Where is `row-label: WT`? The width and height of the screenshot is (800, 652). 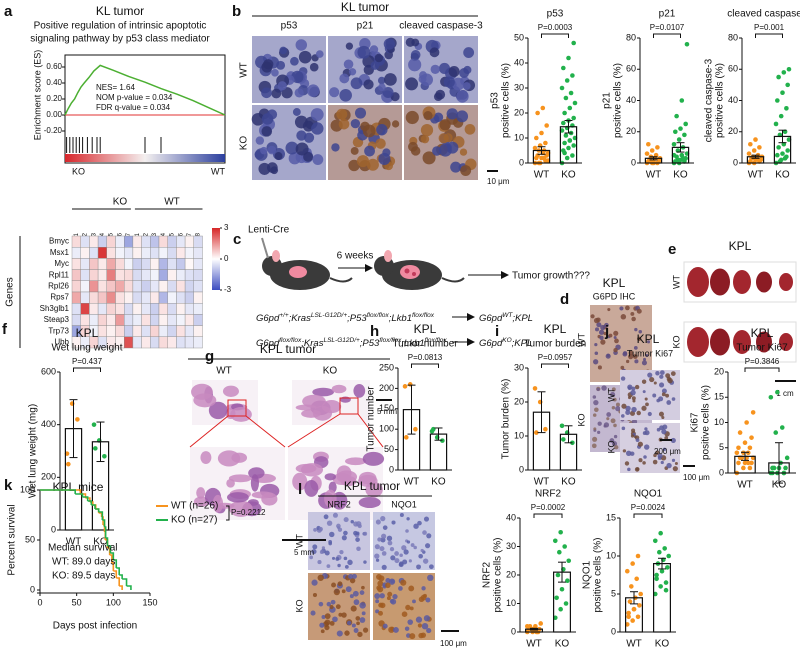
row-label: WT is located at coordinates (676, 282).